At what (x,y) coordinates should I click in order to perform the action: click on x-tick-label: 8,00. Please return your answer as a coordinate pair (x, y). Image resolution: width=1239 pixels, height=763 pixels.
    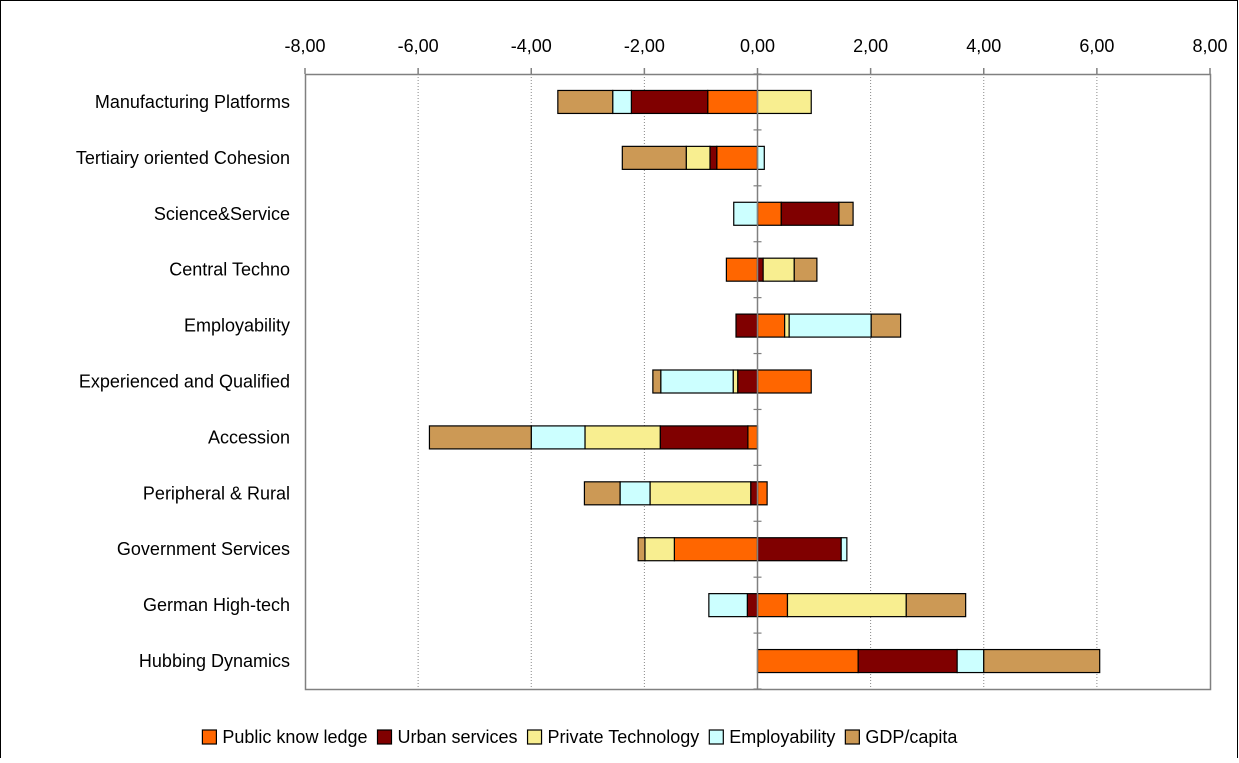
    Looking at the image, I should click on (1209, 46).